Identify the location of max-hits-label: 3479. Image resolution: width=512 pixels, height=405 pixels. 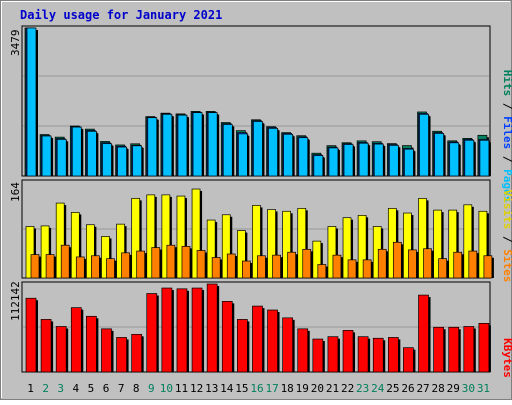
(15, 43).